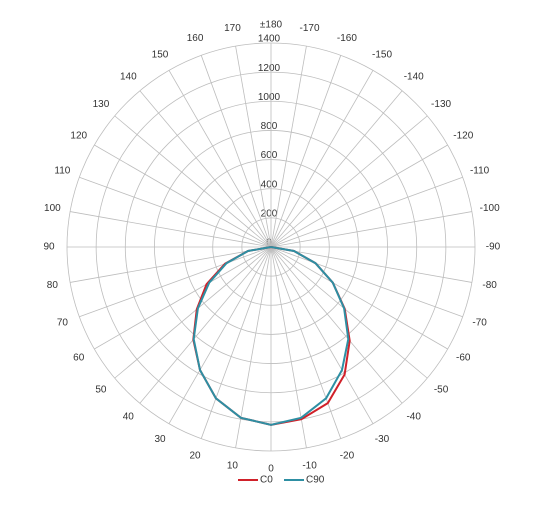 The height and width of the screenshot is (509, 548). I want to click on r-tick-label: 800, so click(269, 126).